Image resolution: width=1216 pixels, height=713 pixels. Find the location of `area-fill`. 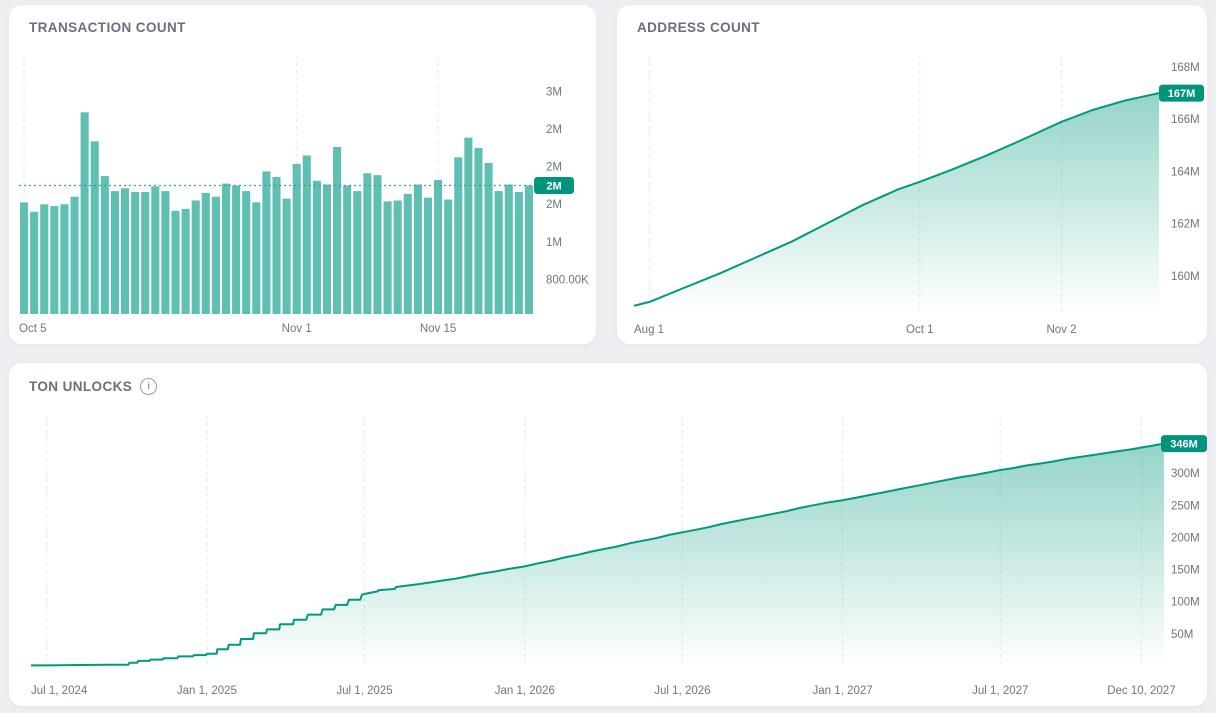

area-fill is located at coordinates (896, 202).